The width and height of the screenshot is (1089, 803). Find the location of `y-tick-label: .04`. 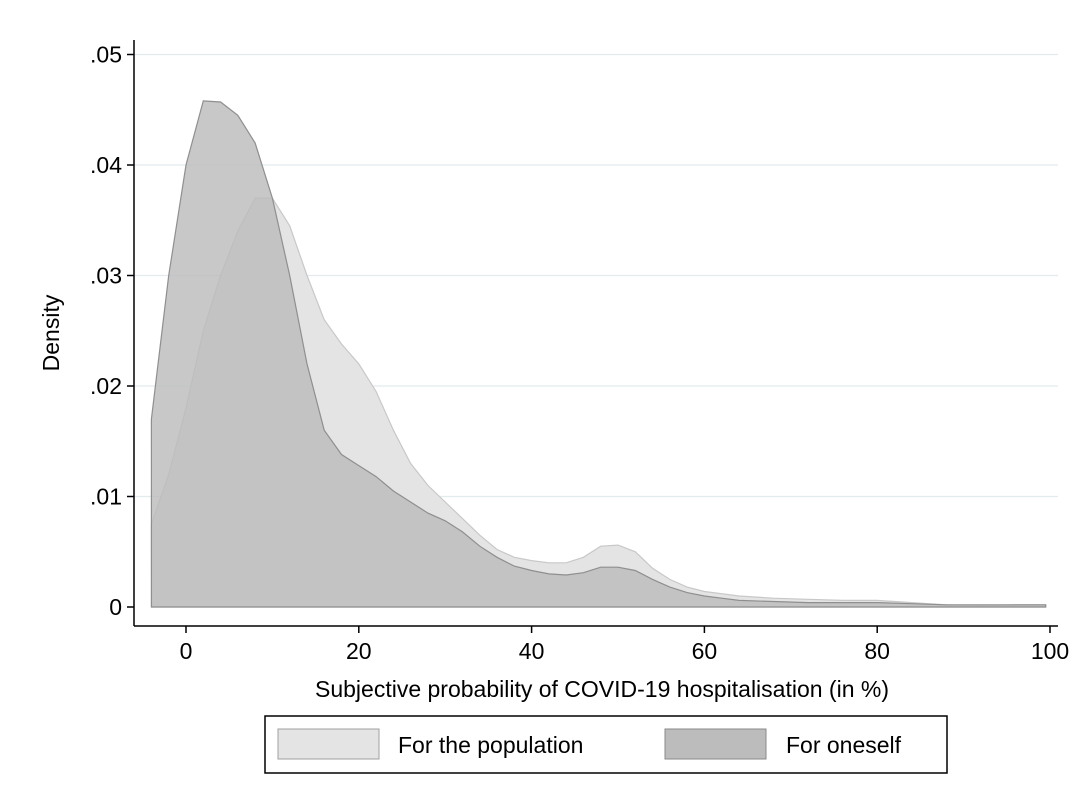

y-tick-label: .04 is located at coordinates (106, 165).